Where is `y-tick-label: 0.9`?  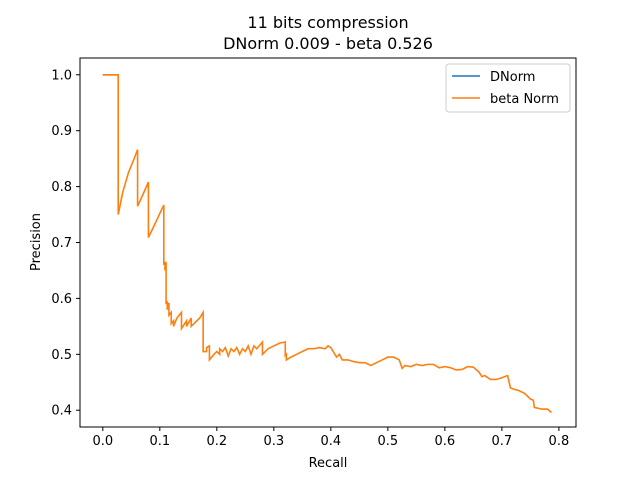
y-tick-label: 0.9 is located at coordinates (61, 131).